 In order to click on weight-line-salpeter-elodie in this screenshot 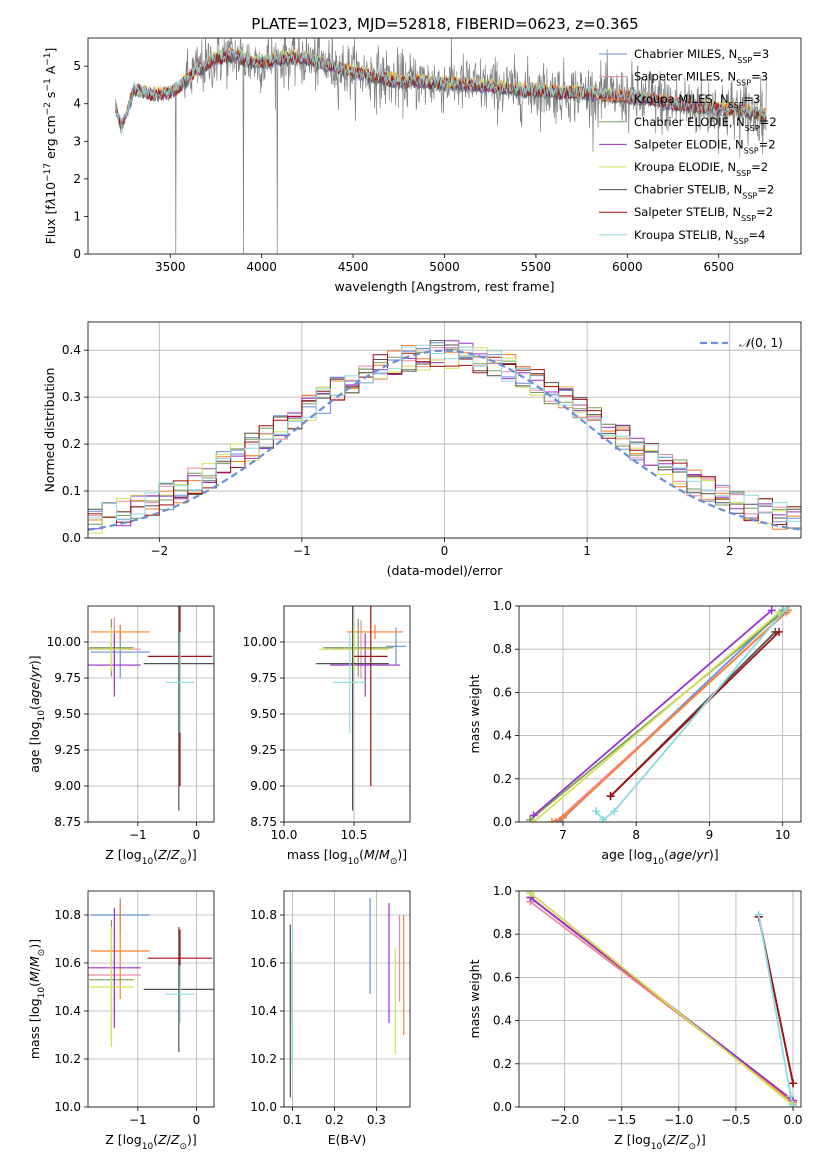, I will do `click(653, 713)`.